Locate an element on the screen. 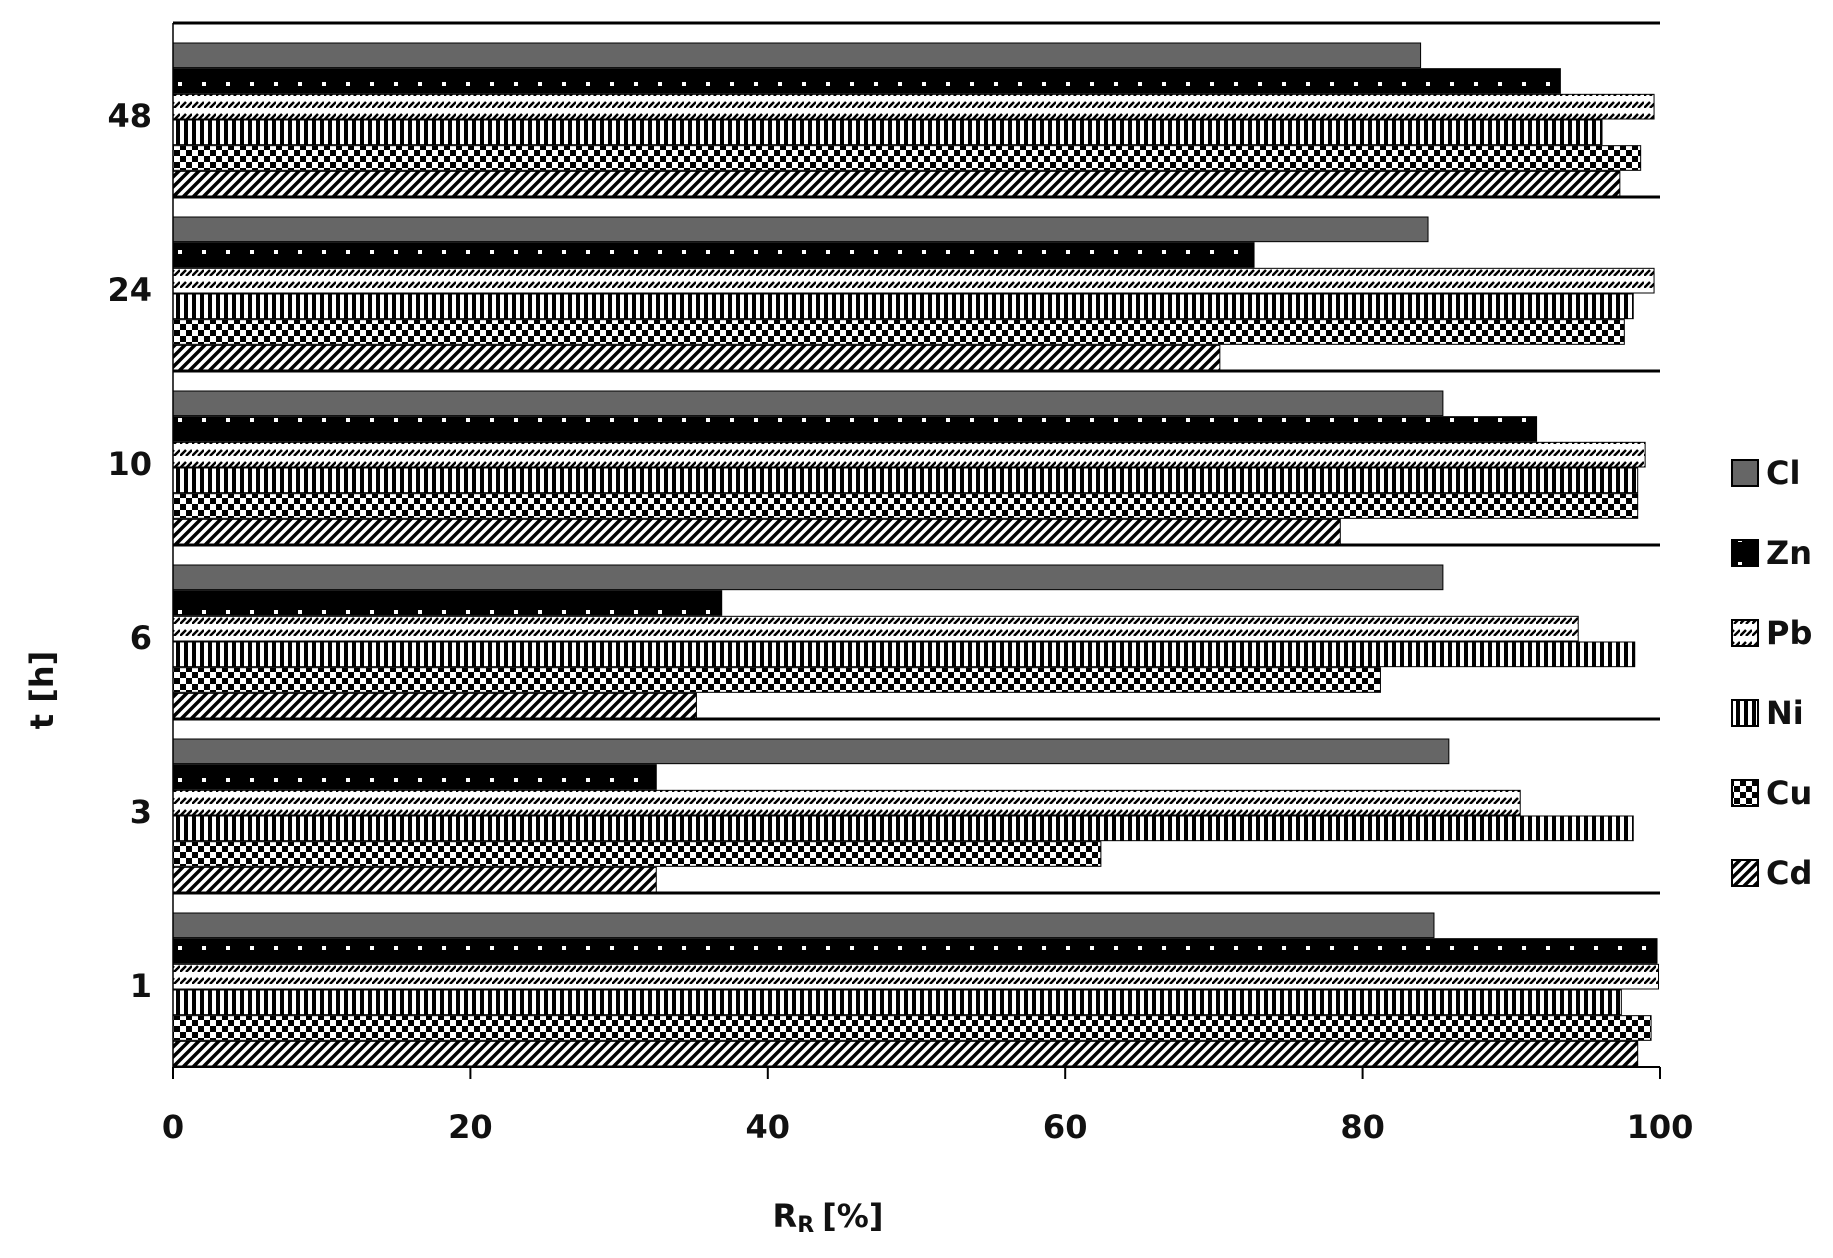 Image resolution: width=1833 pixels, height=1258 pixels. legend-label: Cd is located at coordinates (1789, 873).